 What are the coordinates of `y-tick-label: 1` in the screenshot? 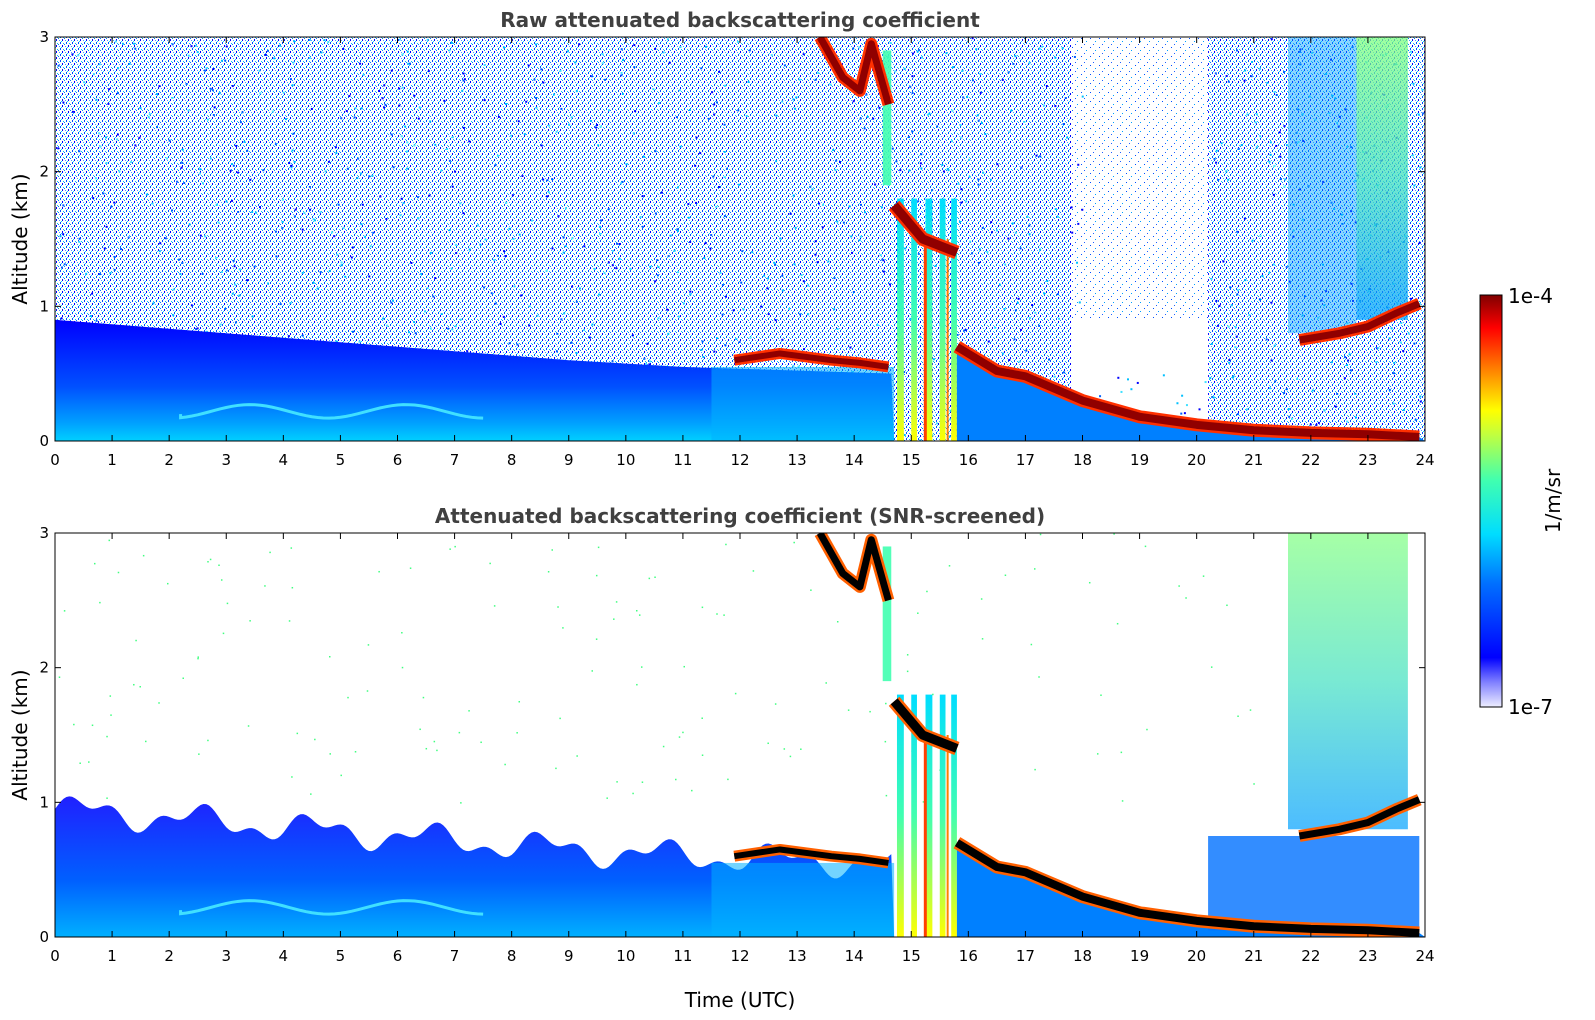 It's located at (44, 802).